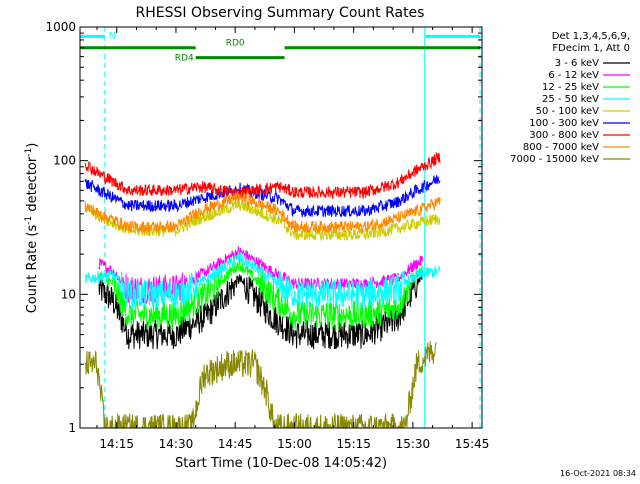 Image resolution: width=640 pixels, height=484 pixels. Describe the element at coordinates (176, 444) in the screenshot. I see `x-tick-label-1: 14:30` at that location.